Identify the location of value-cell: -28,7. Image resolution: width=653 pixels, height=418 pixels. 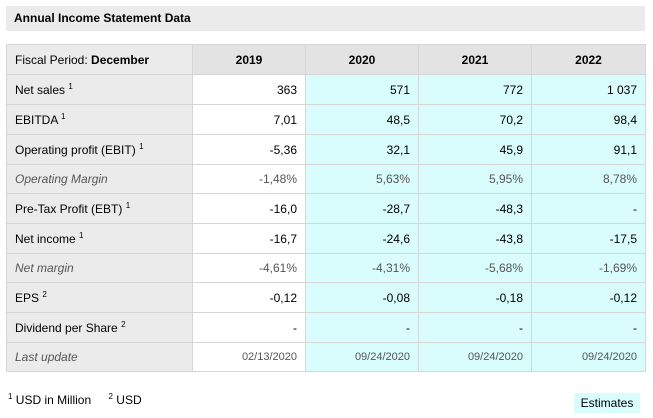
(362, 208).